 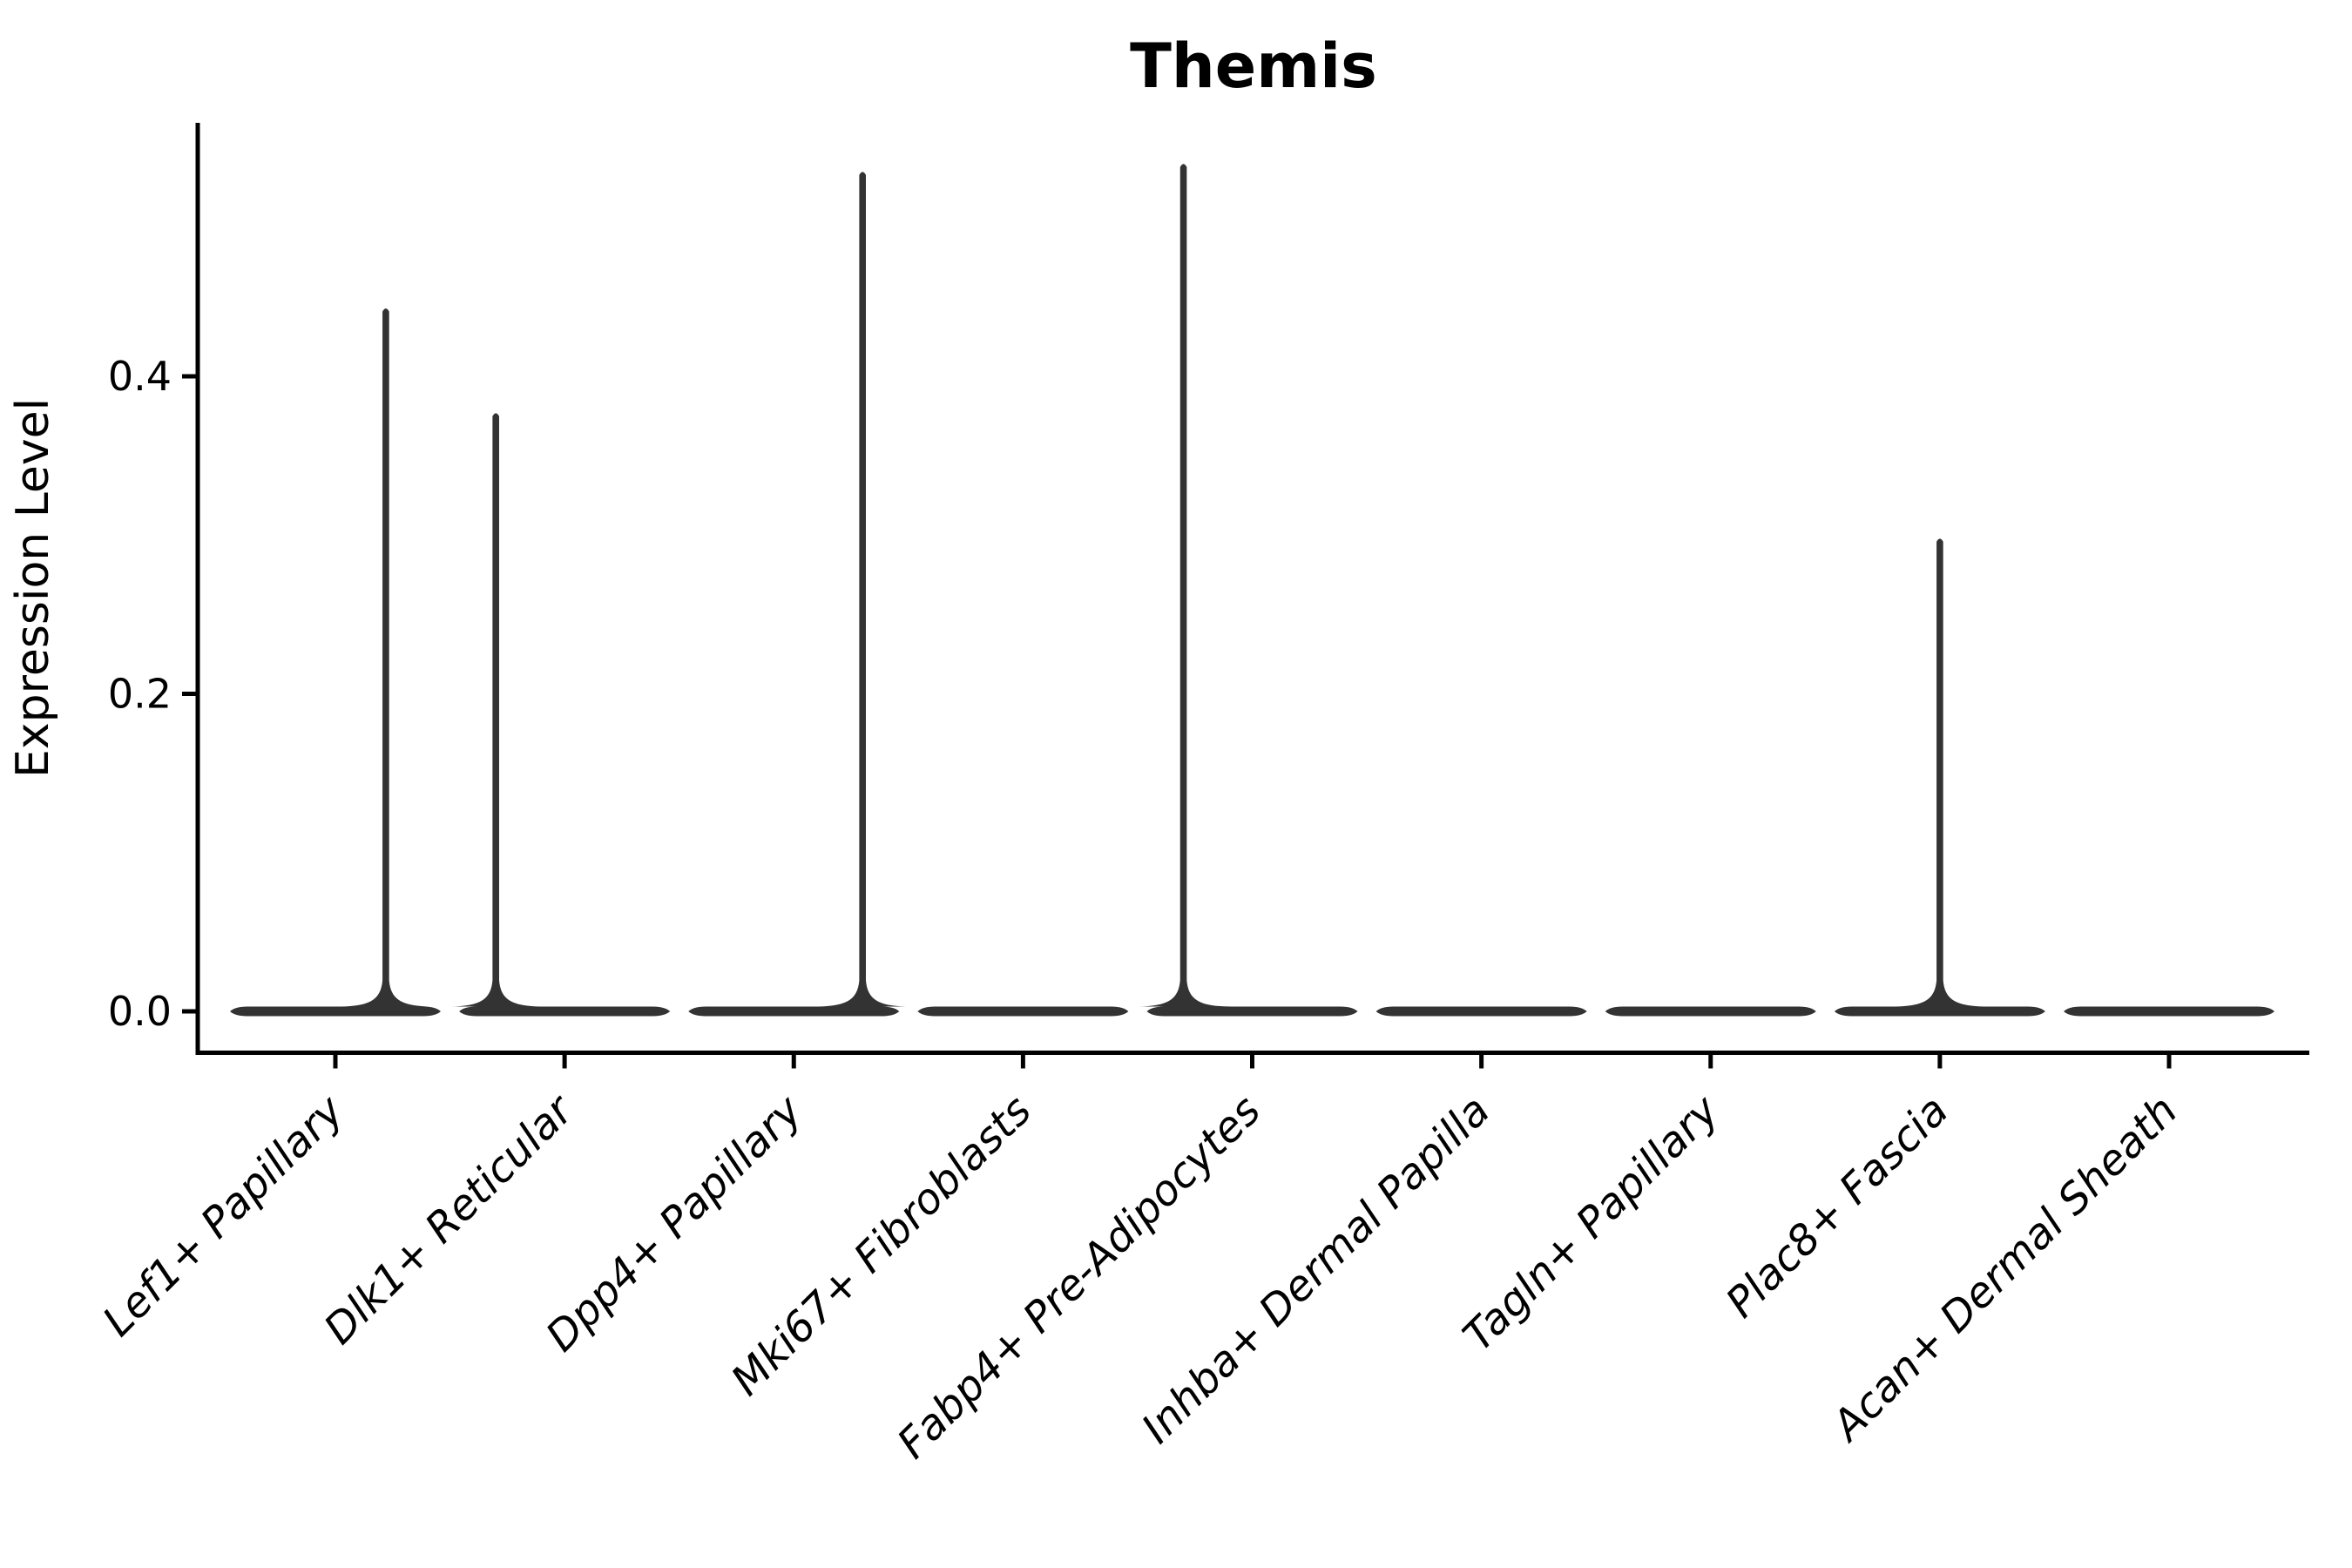 I want to click on violin-plac8-fascia, so click(x=1939, y=777).